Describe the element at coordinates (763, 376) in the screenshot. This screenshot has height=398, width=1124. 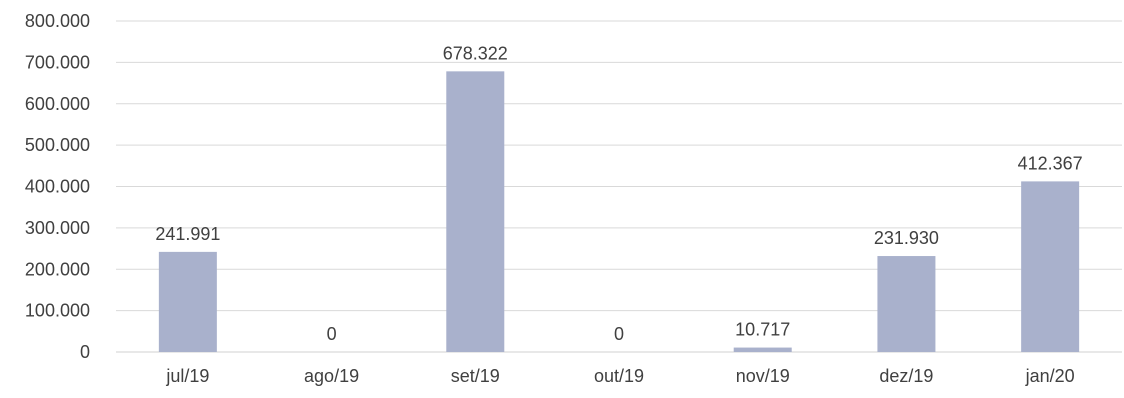
I see `x-tick-label: nov/19` at that location.